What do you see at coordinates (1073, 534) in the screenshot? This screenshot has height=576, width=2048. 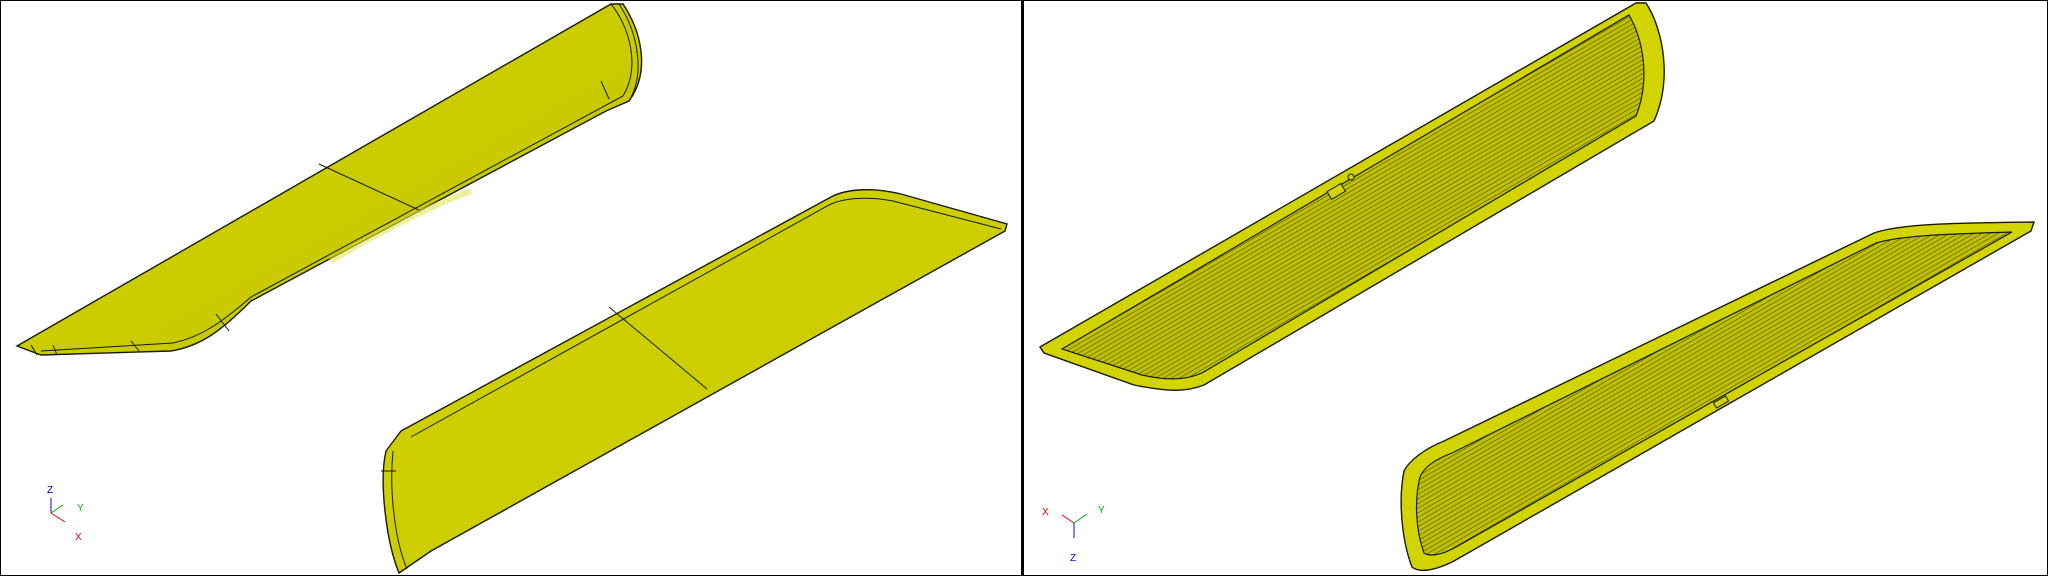 I see `orientation-triad-right: Z Y X` at bounding box center [1073, 534].